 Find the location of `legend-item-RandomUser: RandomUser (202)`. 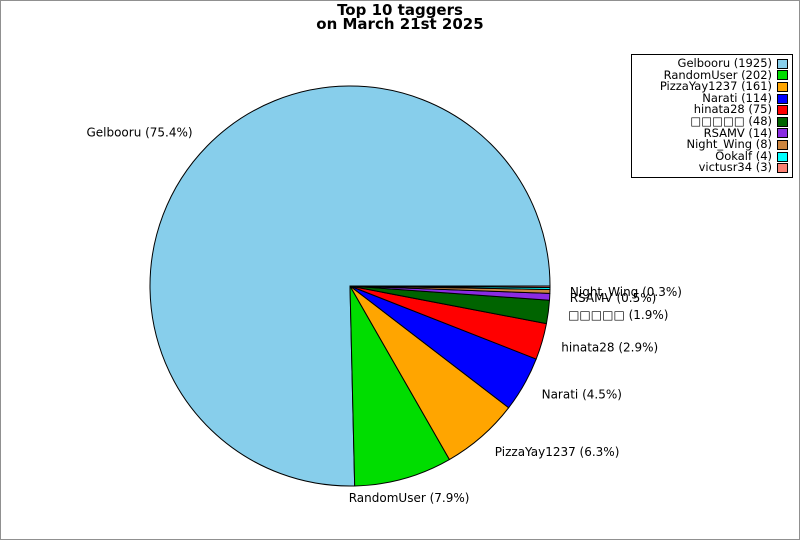

legend-item-RandomUser: RandomUser (202) is located at coordinates (711, 74).